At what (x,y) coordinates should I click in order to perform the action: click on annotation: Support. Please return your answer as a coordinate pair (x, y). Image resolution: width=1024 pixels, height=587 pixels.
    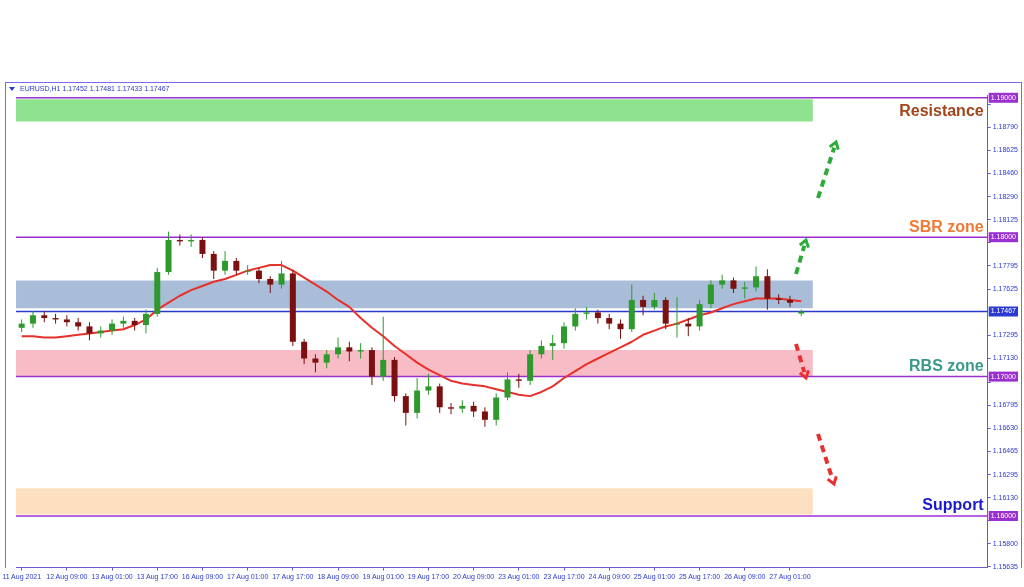
    Looking at the image, I should click on (953, 505).